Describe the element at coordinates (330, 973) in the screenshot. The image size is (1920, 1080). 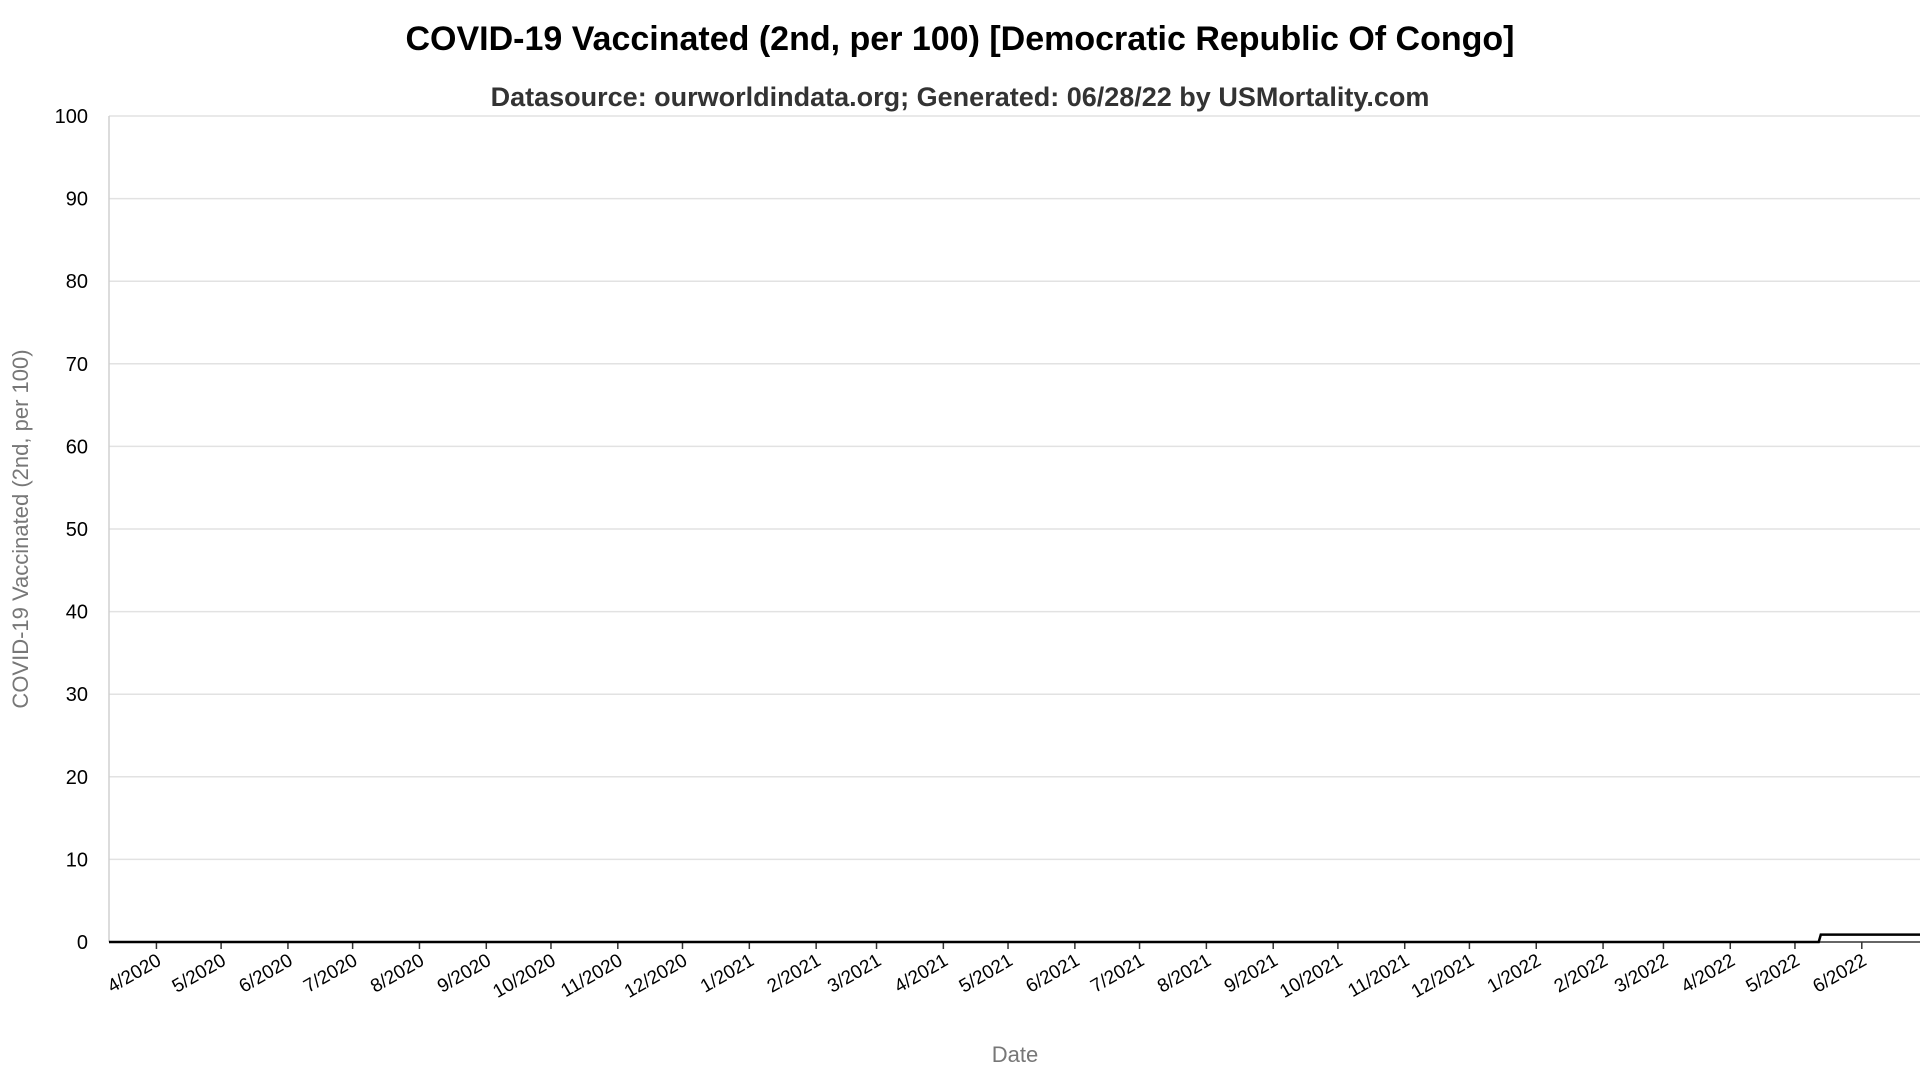
I see `x-tick-label: 7/2020` at that location.